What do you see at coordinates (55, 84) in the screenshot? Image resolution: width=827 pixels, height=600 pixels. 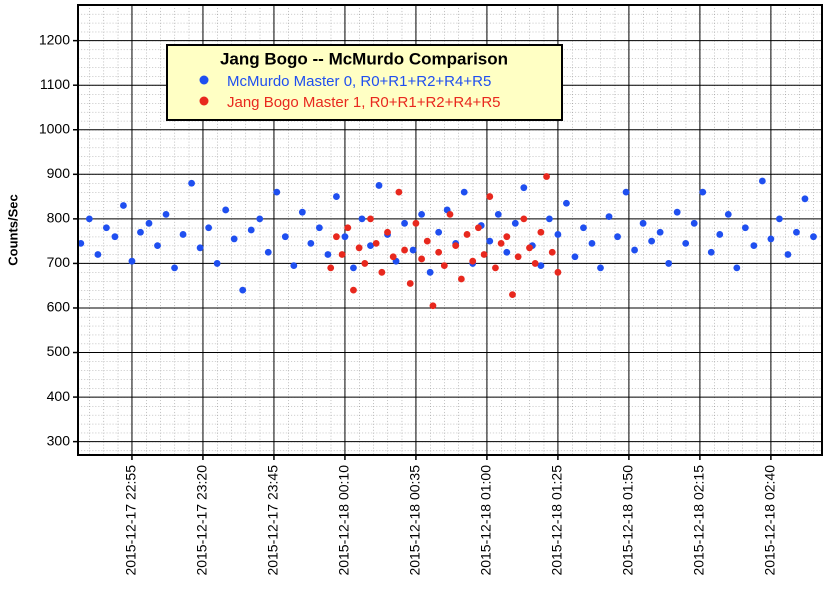 I see `y-tick-label: 1100` at bounding box center [55, 84].